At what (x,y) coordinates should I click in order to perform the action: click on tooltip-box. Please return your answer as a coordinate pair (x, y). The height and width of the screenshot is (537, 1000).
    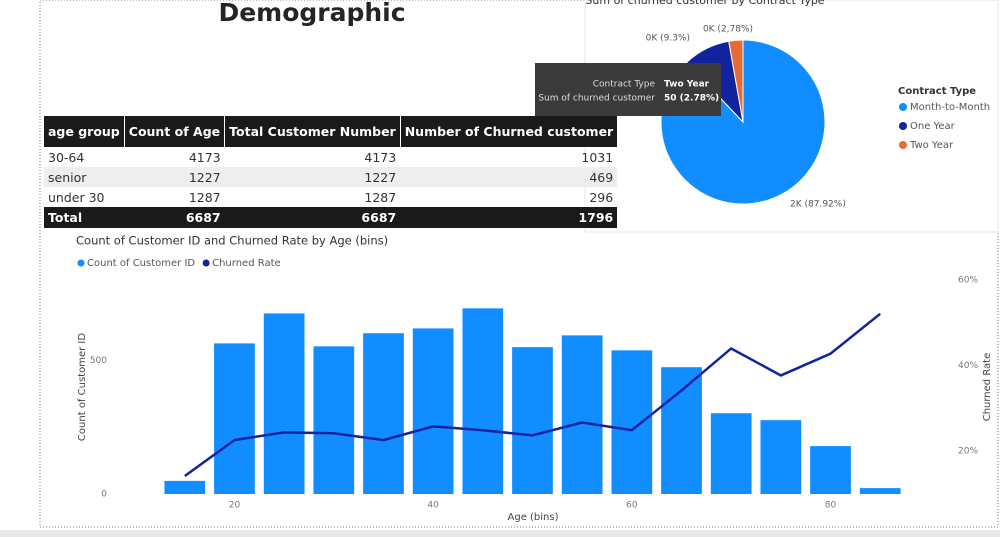
    Looking at the image, I should click on (628, 89).